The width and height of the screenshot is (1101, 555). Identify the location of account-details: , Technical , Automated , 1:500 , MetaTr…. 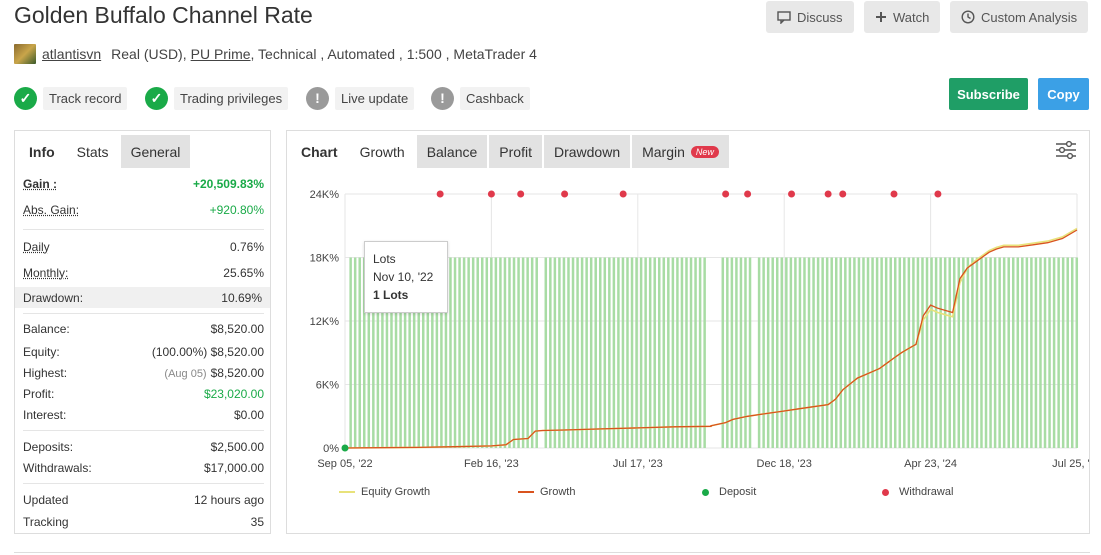
(393, 54).